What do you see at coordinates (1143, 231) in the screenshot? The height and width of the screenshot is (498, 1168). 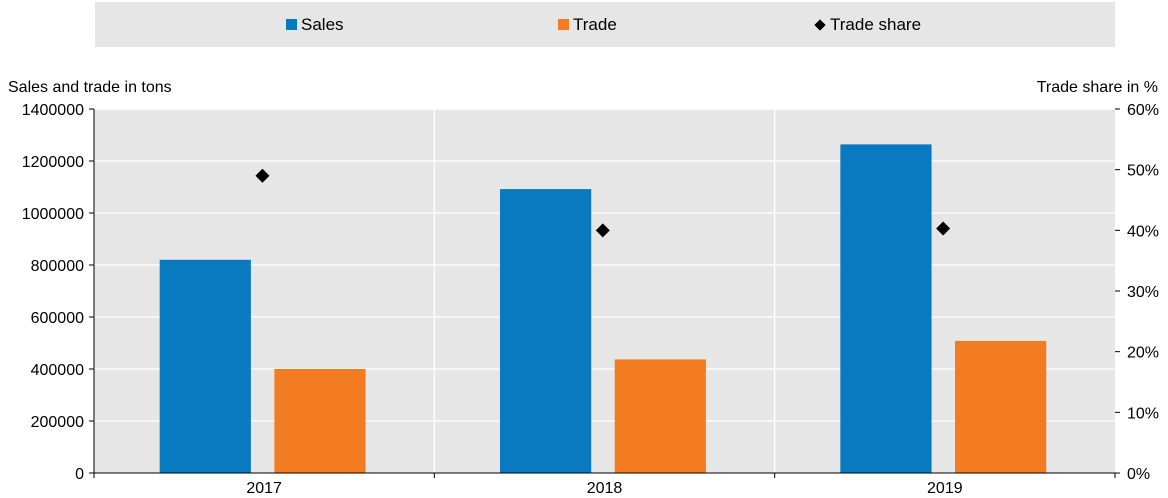 I see `y-tick-label-right: 40%` at bounding box center [1143, 231].